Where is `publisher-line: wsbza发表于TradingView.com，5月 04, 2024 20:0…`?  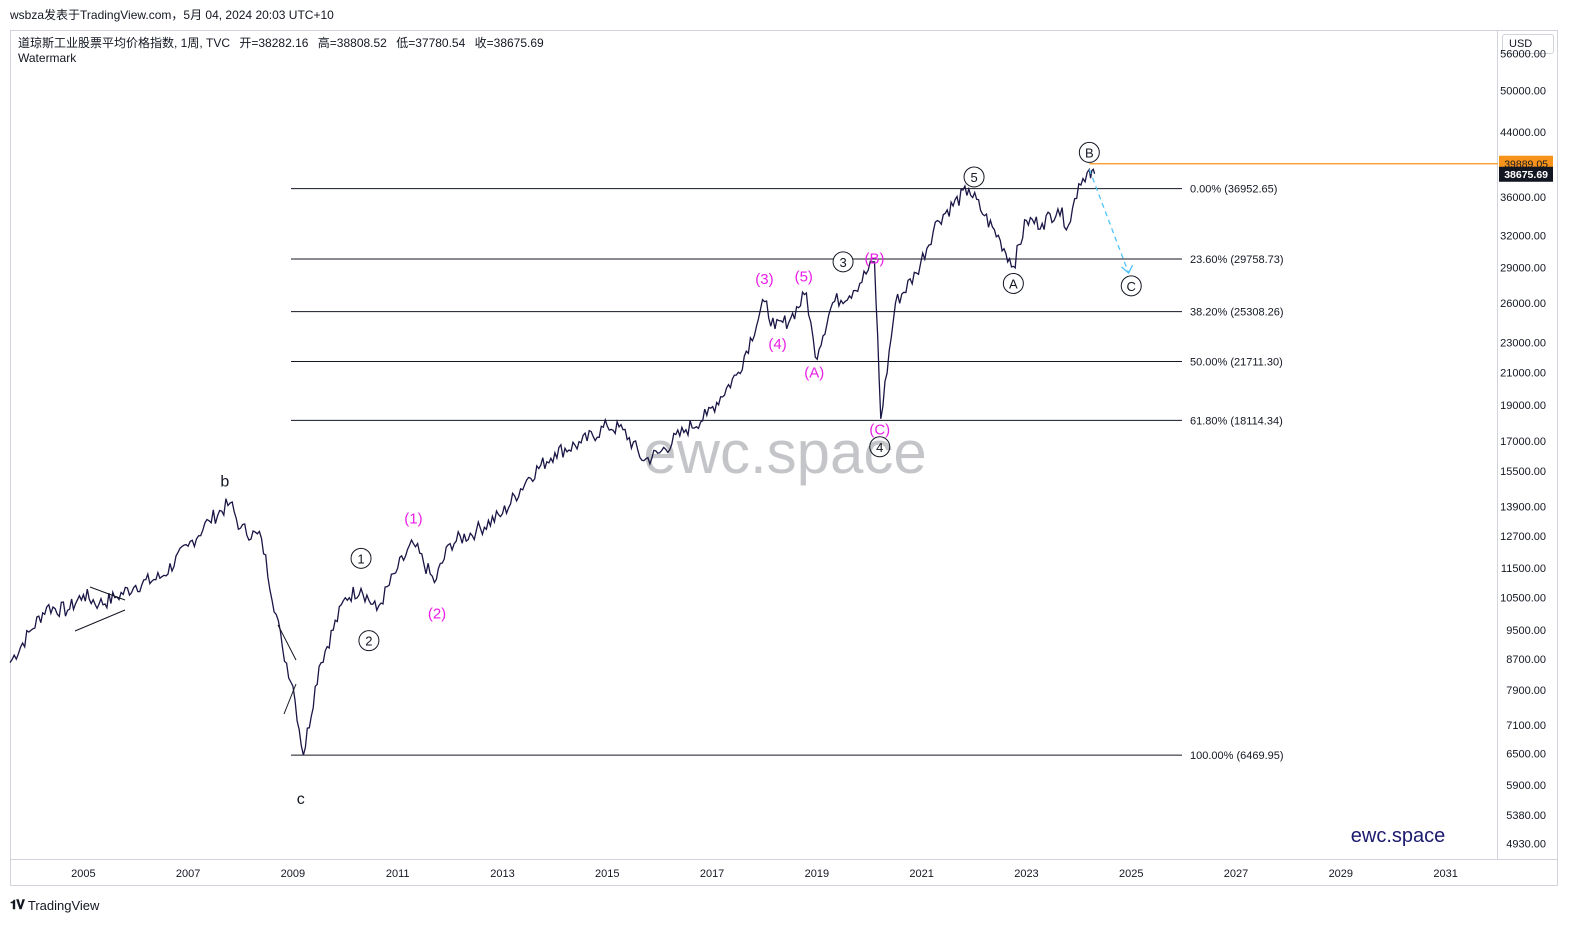
publisher-line: wsbza发表于TradingView.com，5月 04, 2024 20:0… is located at coordinates (172, 15).